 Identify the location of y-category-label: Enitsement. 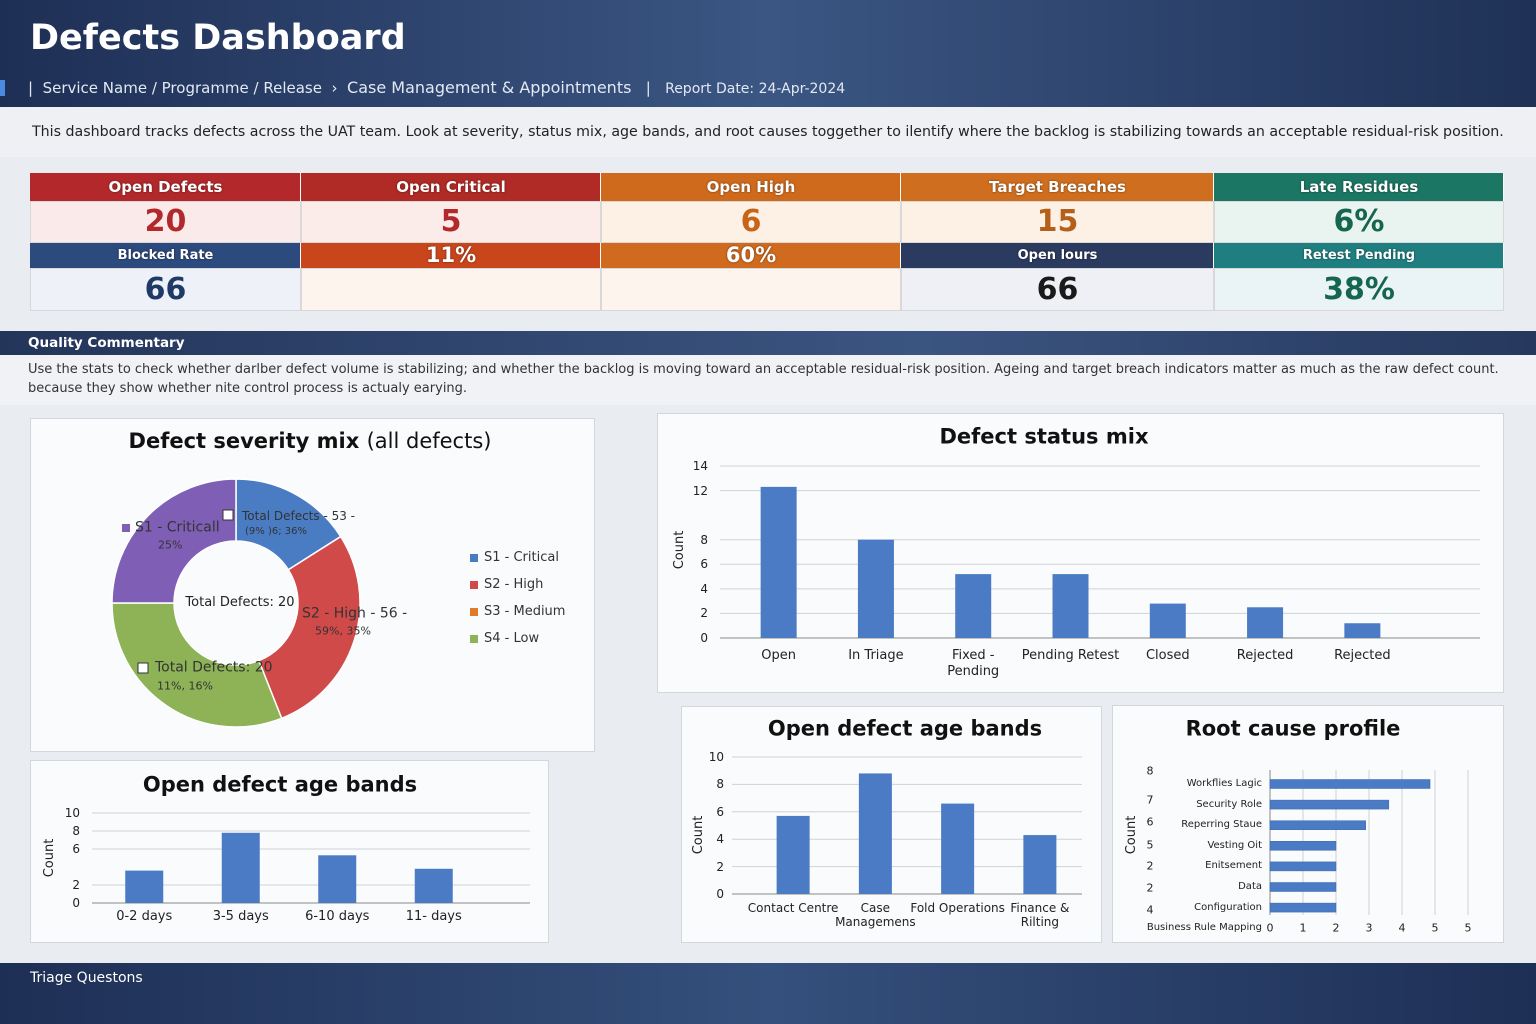
(1233, 866).